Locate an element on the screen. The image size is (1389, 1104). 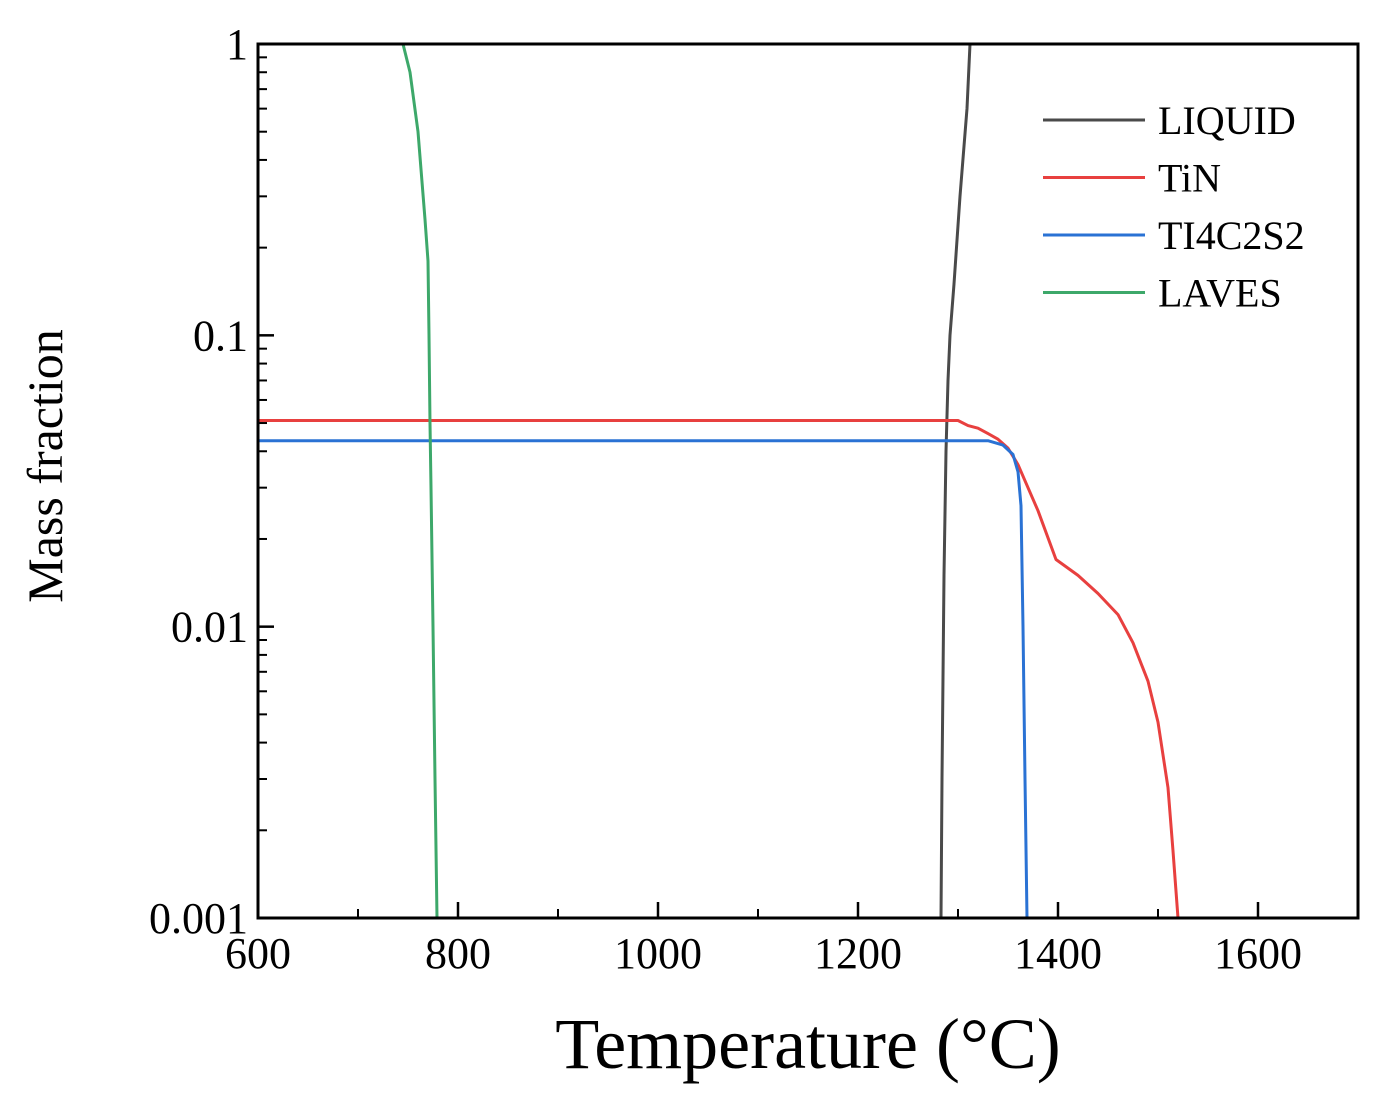
y-tick-label: 1 is located at coordinates (237, 44).